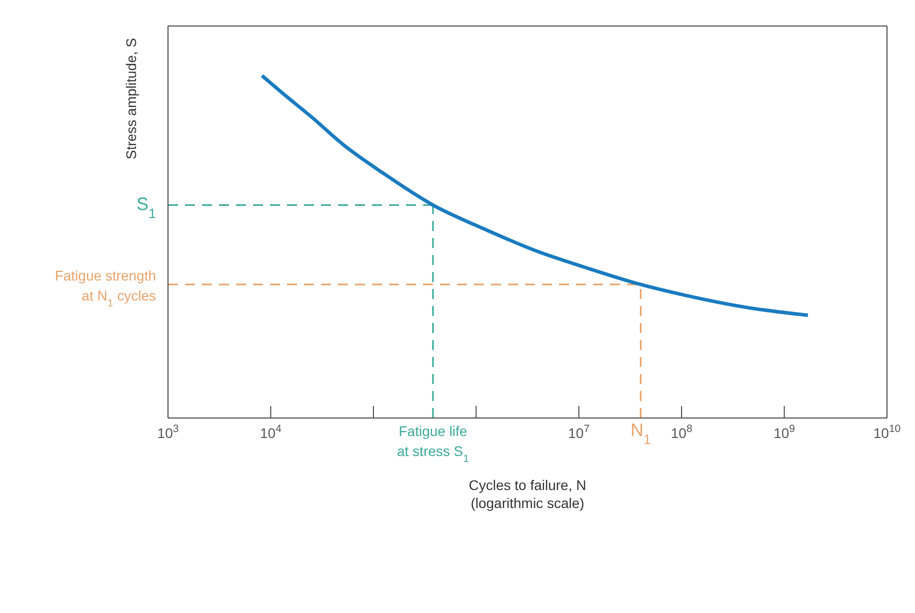  What do you see at coordinates (527, 494) in the screenshot?
I see `x-axis-title: Cycles to failure, N (logarithmic scale)` at bounding box center [527, 494].